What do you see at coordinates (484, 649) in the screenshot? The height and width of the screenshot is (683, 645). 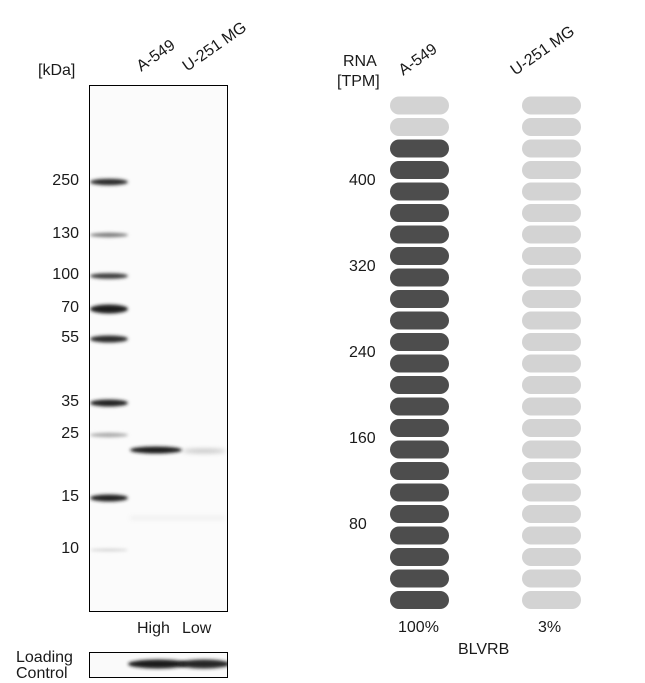 I see `gene-label: BLVRB` at bounding box center [484, 649].